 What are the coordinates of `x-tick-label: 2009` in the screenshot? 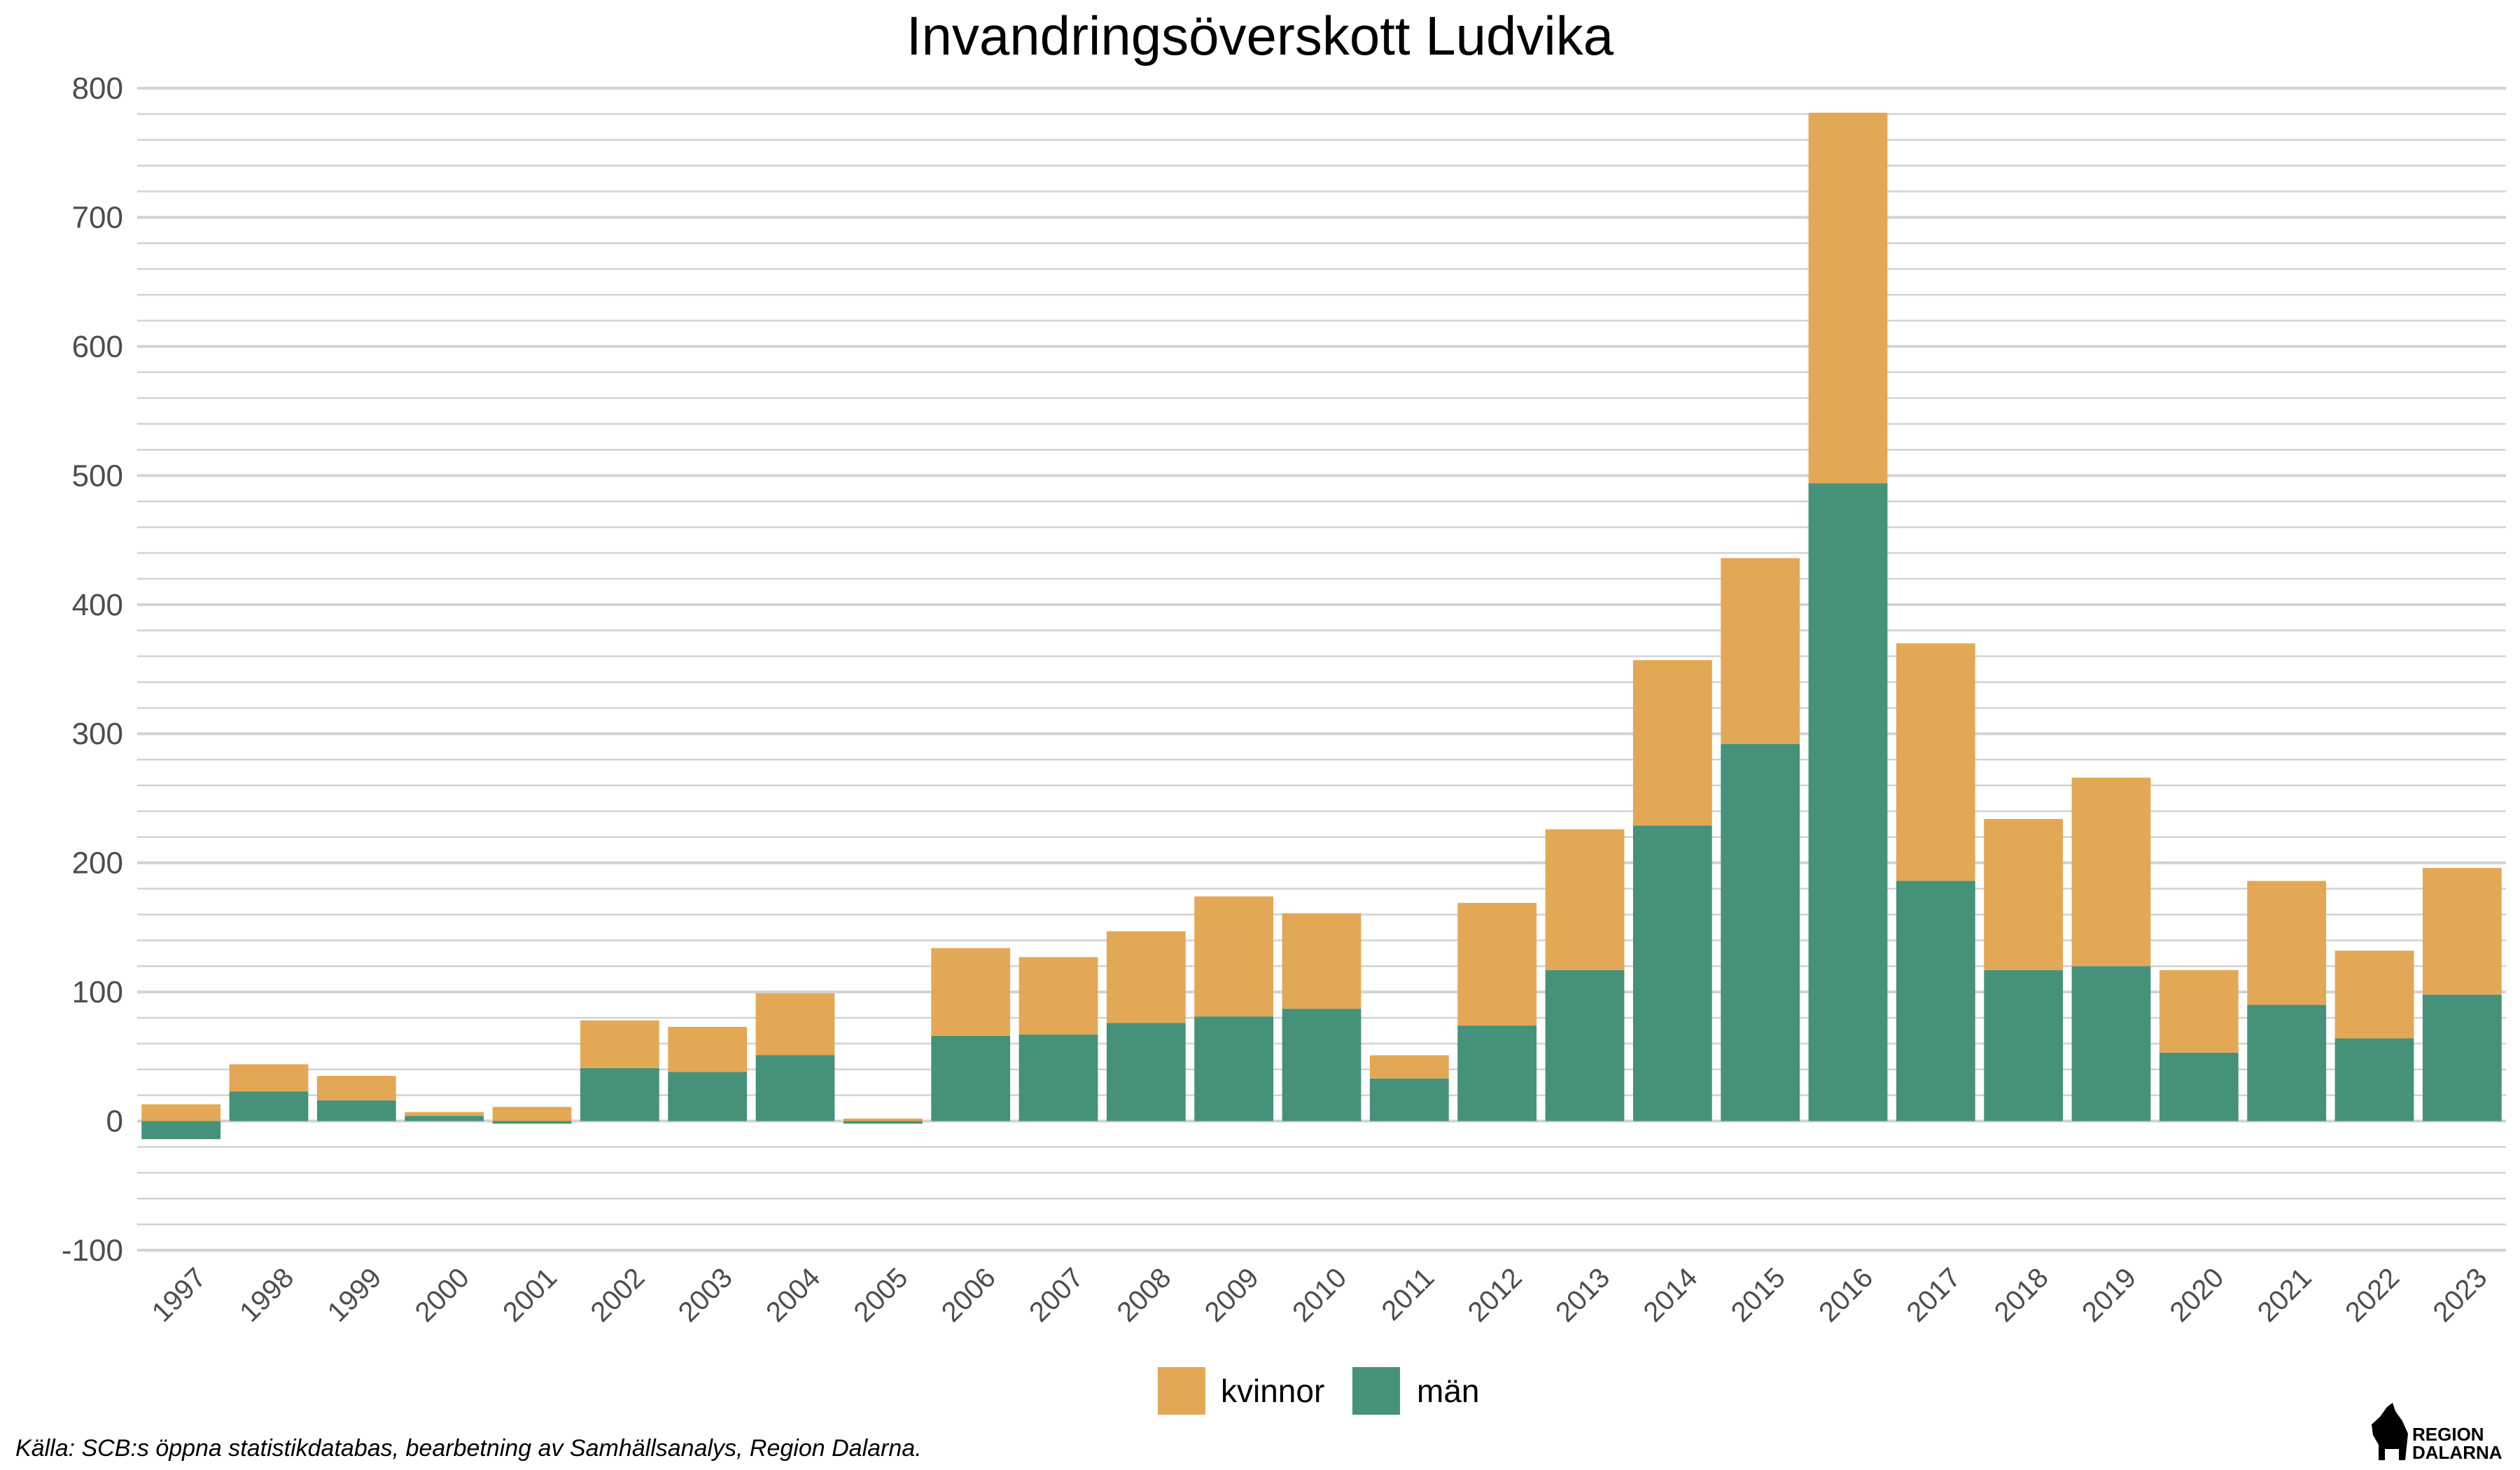 It's located at (1232, 1295).